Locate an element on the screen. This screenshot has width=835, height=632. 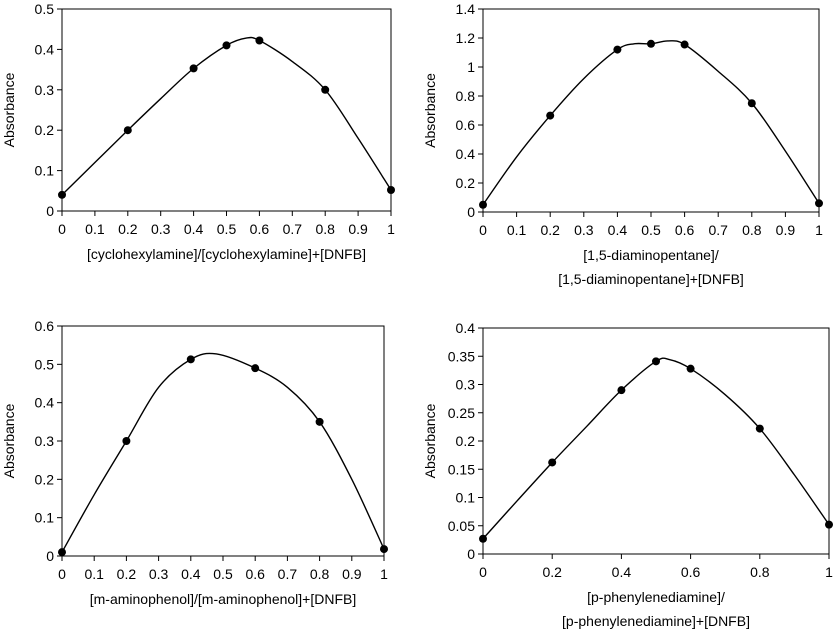
y-tick-label: 0.8 is located at coordinates (466, 96).